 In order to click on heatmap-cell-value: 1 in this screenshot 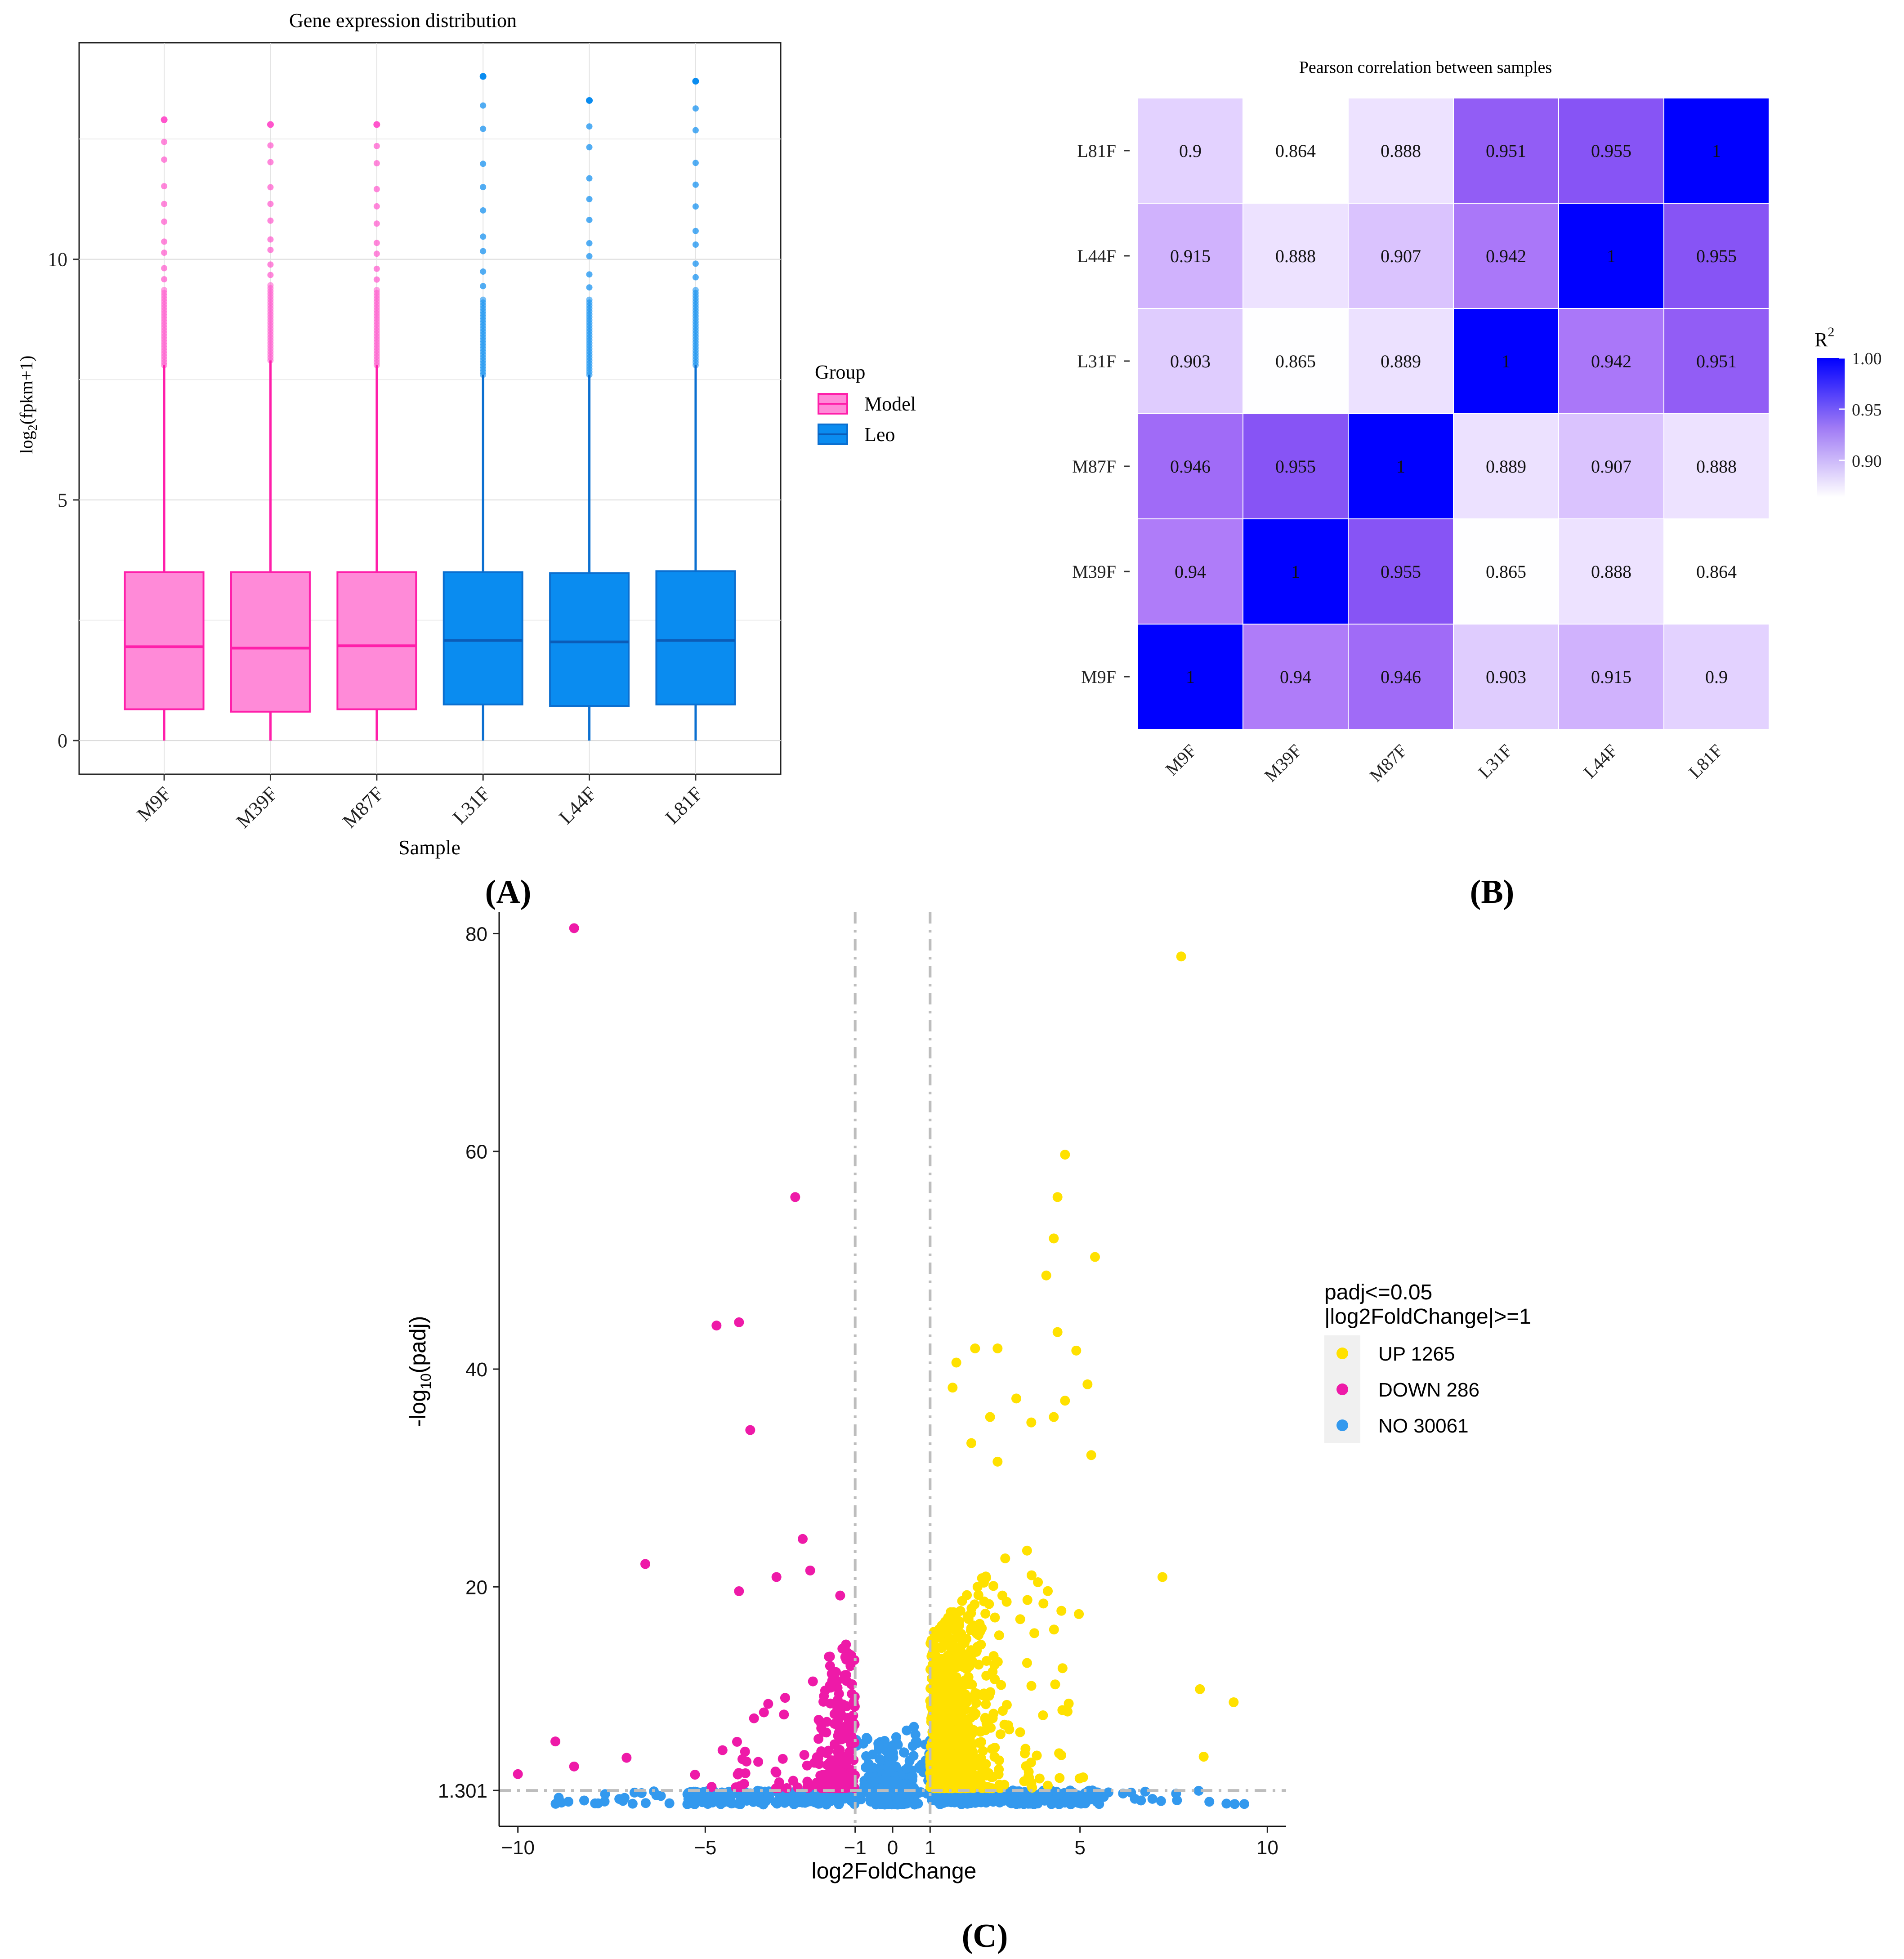, I will do `click(1611, 256)`.